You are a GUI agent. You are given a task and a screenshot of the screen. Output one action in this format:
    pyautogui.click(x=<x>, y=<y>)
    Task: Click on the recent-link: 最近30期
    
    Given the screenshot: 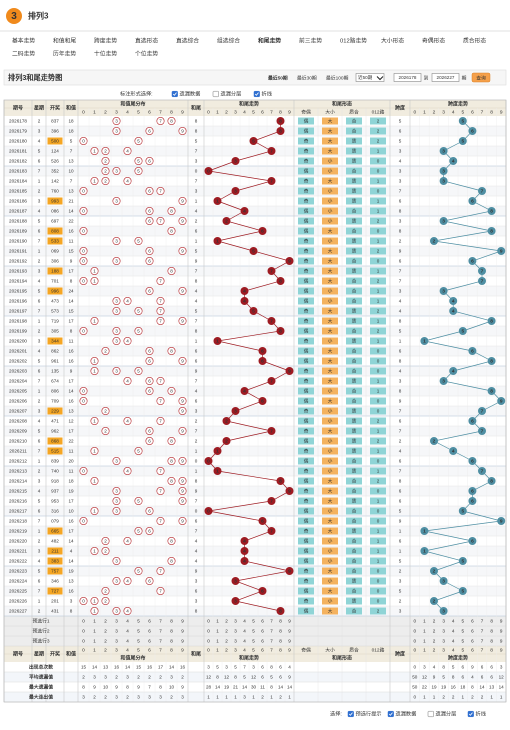 What is the action you would take?
    pyautogui.click(x=307, y=77)
    